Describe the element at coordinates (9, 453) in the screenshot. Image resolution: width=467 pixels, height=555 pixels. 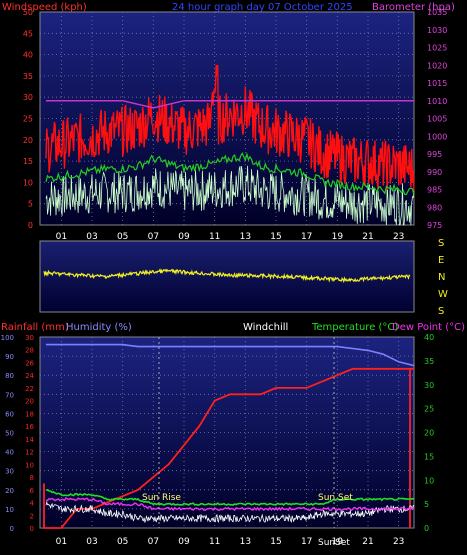
I see `humidity-tick-label: 40` at that location.